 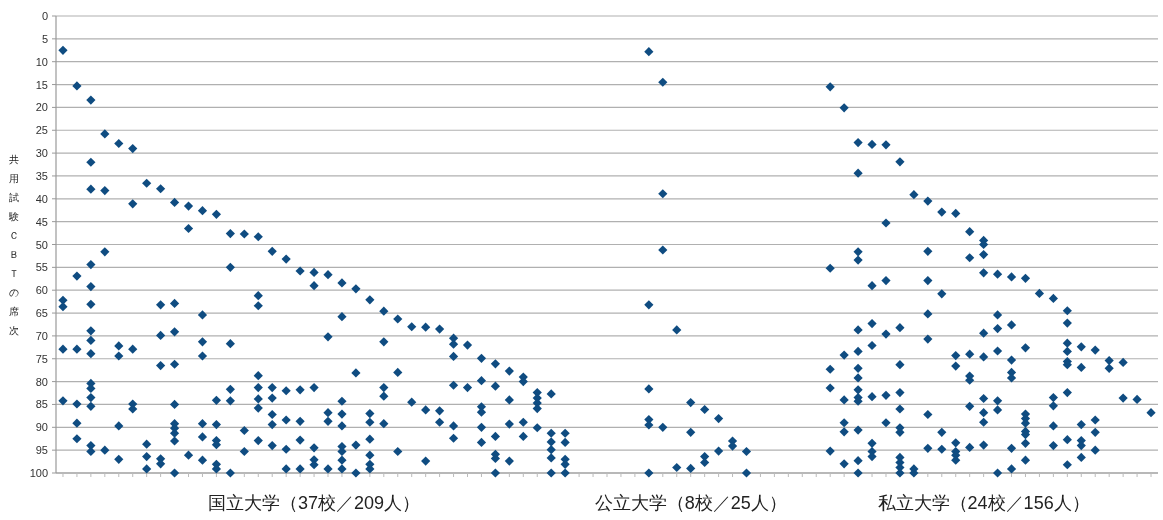 I want to click on y-tick-label: 85, so click(x=41, y=404).